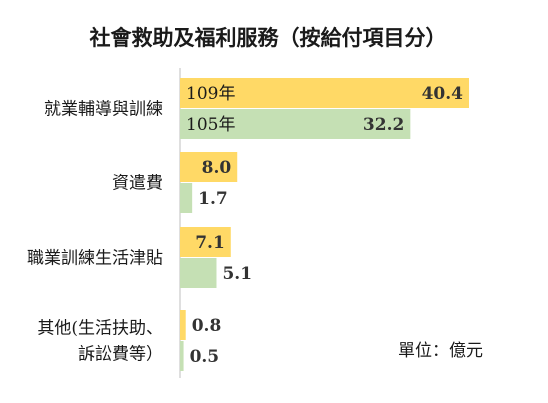  Describe the element at coordinates (137, 184) in the screenshot. I see `category-label-1: 資遣費` at that location.